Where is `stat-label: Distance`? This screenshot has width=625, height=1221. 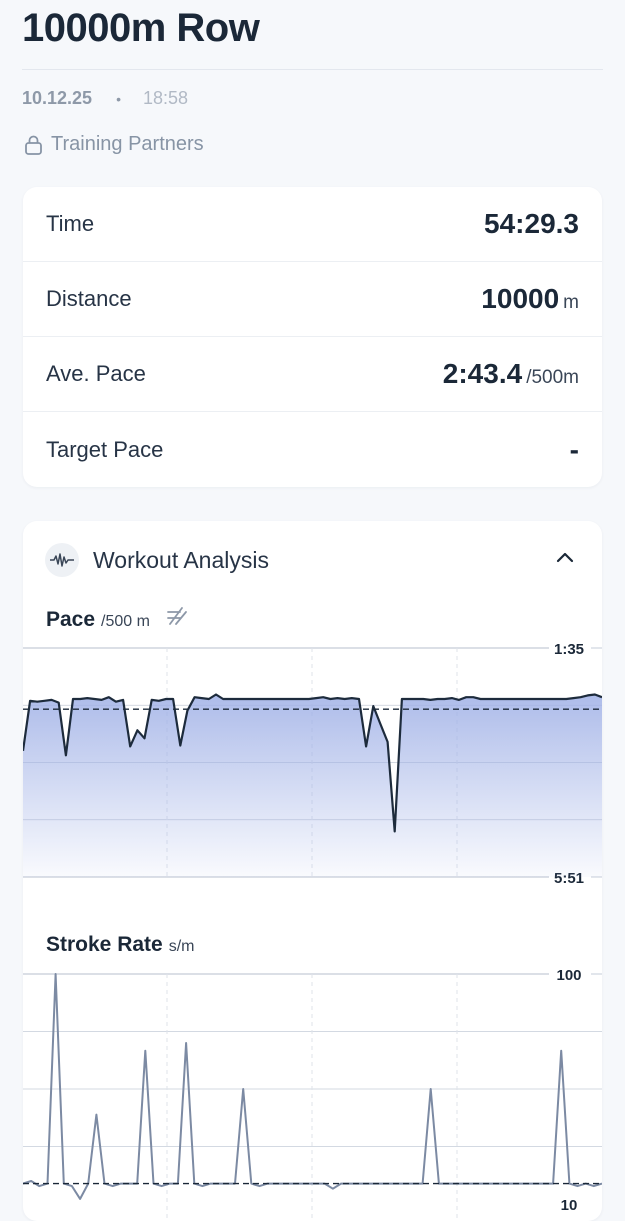
stat-label: Distance is located at coordinates (89, 298).